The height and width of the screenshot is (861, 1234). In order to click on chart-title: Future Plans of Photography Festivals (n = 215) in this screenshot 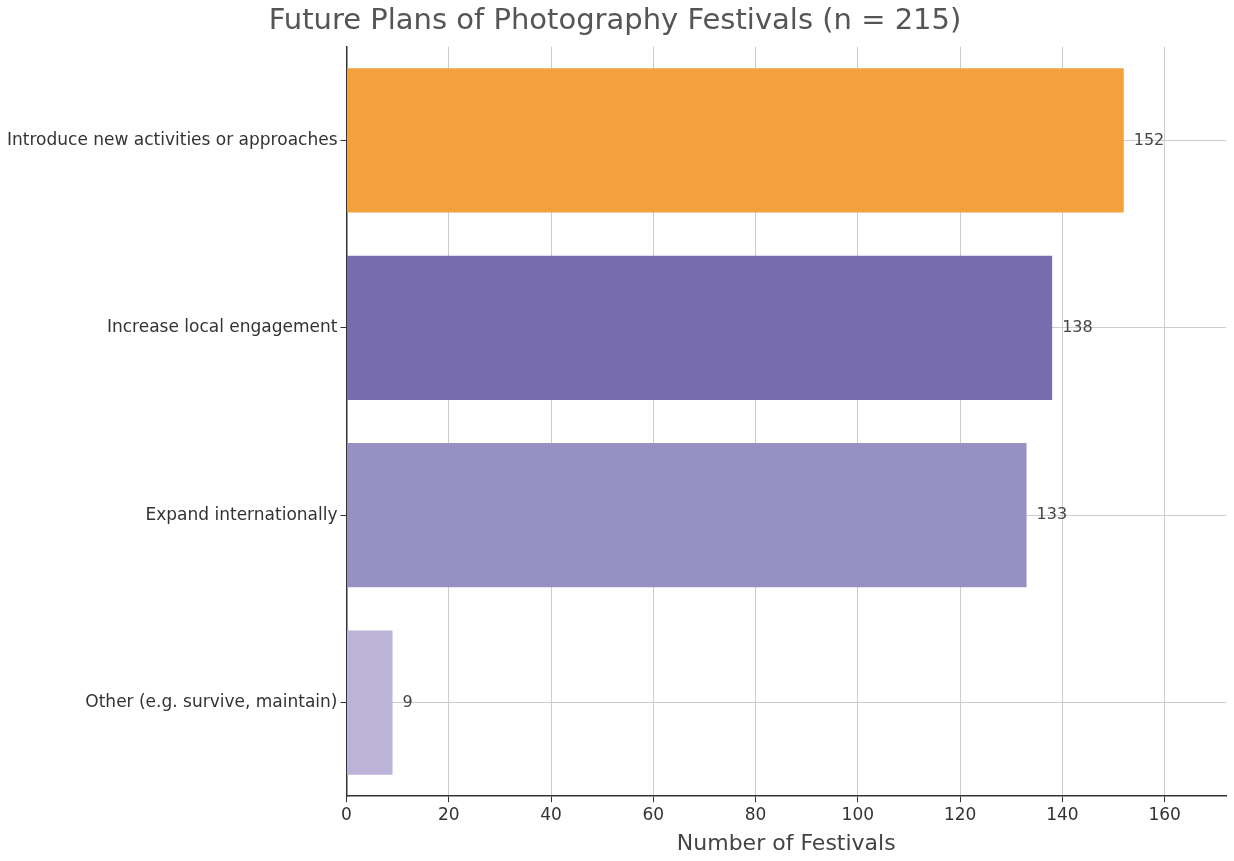, I will do `click(615, 18)`.